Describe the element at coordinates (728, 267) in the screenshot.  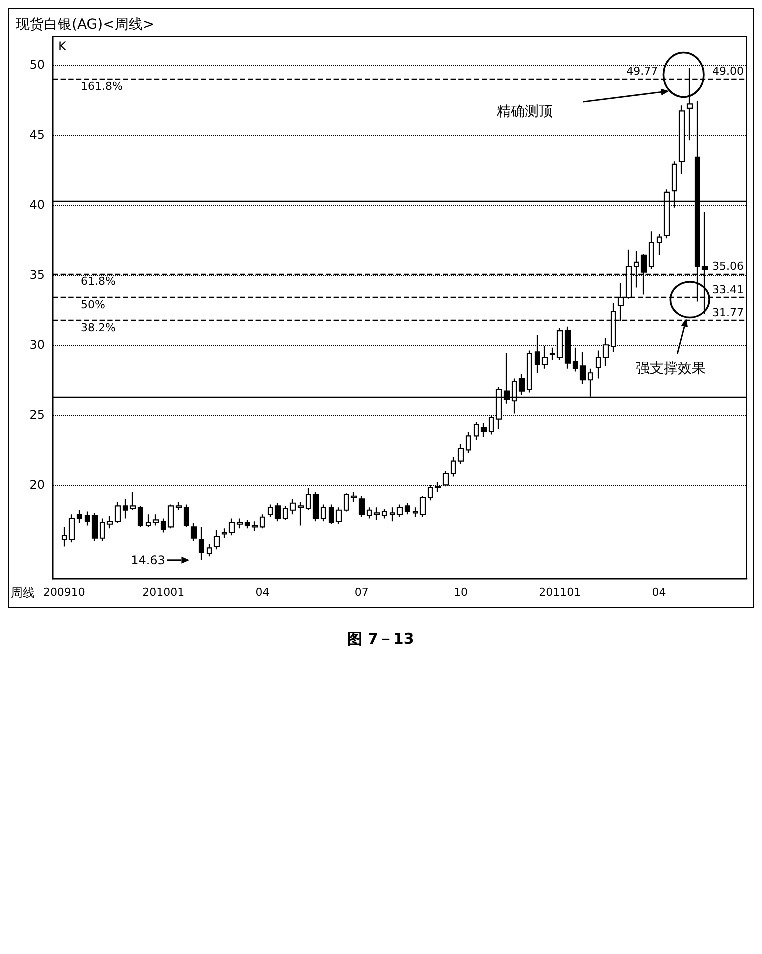
I see `annotation: 35.06` at that location.